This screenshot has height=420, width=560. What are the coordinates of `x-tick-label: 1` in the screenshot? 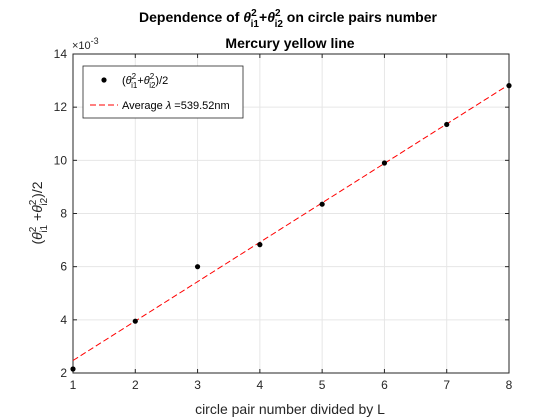 It's located at (73, 385).